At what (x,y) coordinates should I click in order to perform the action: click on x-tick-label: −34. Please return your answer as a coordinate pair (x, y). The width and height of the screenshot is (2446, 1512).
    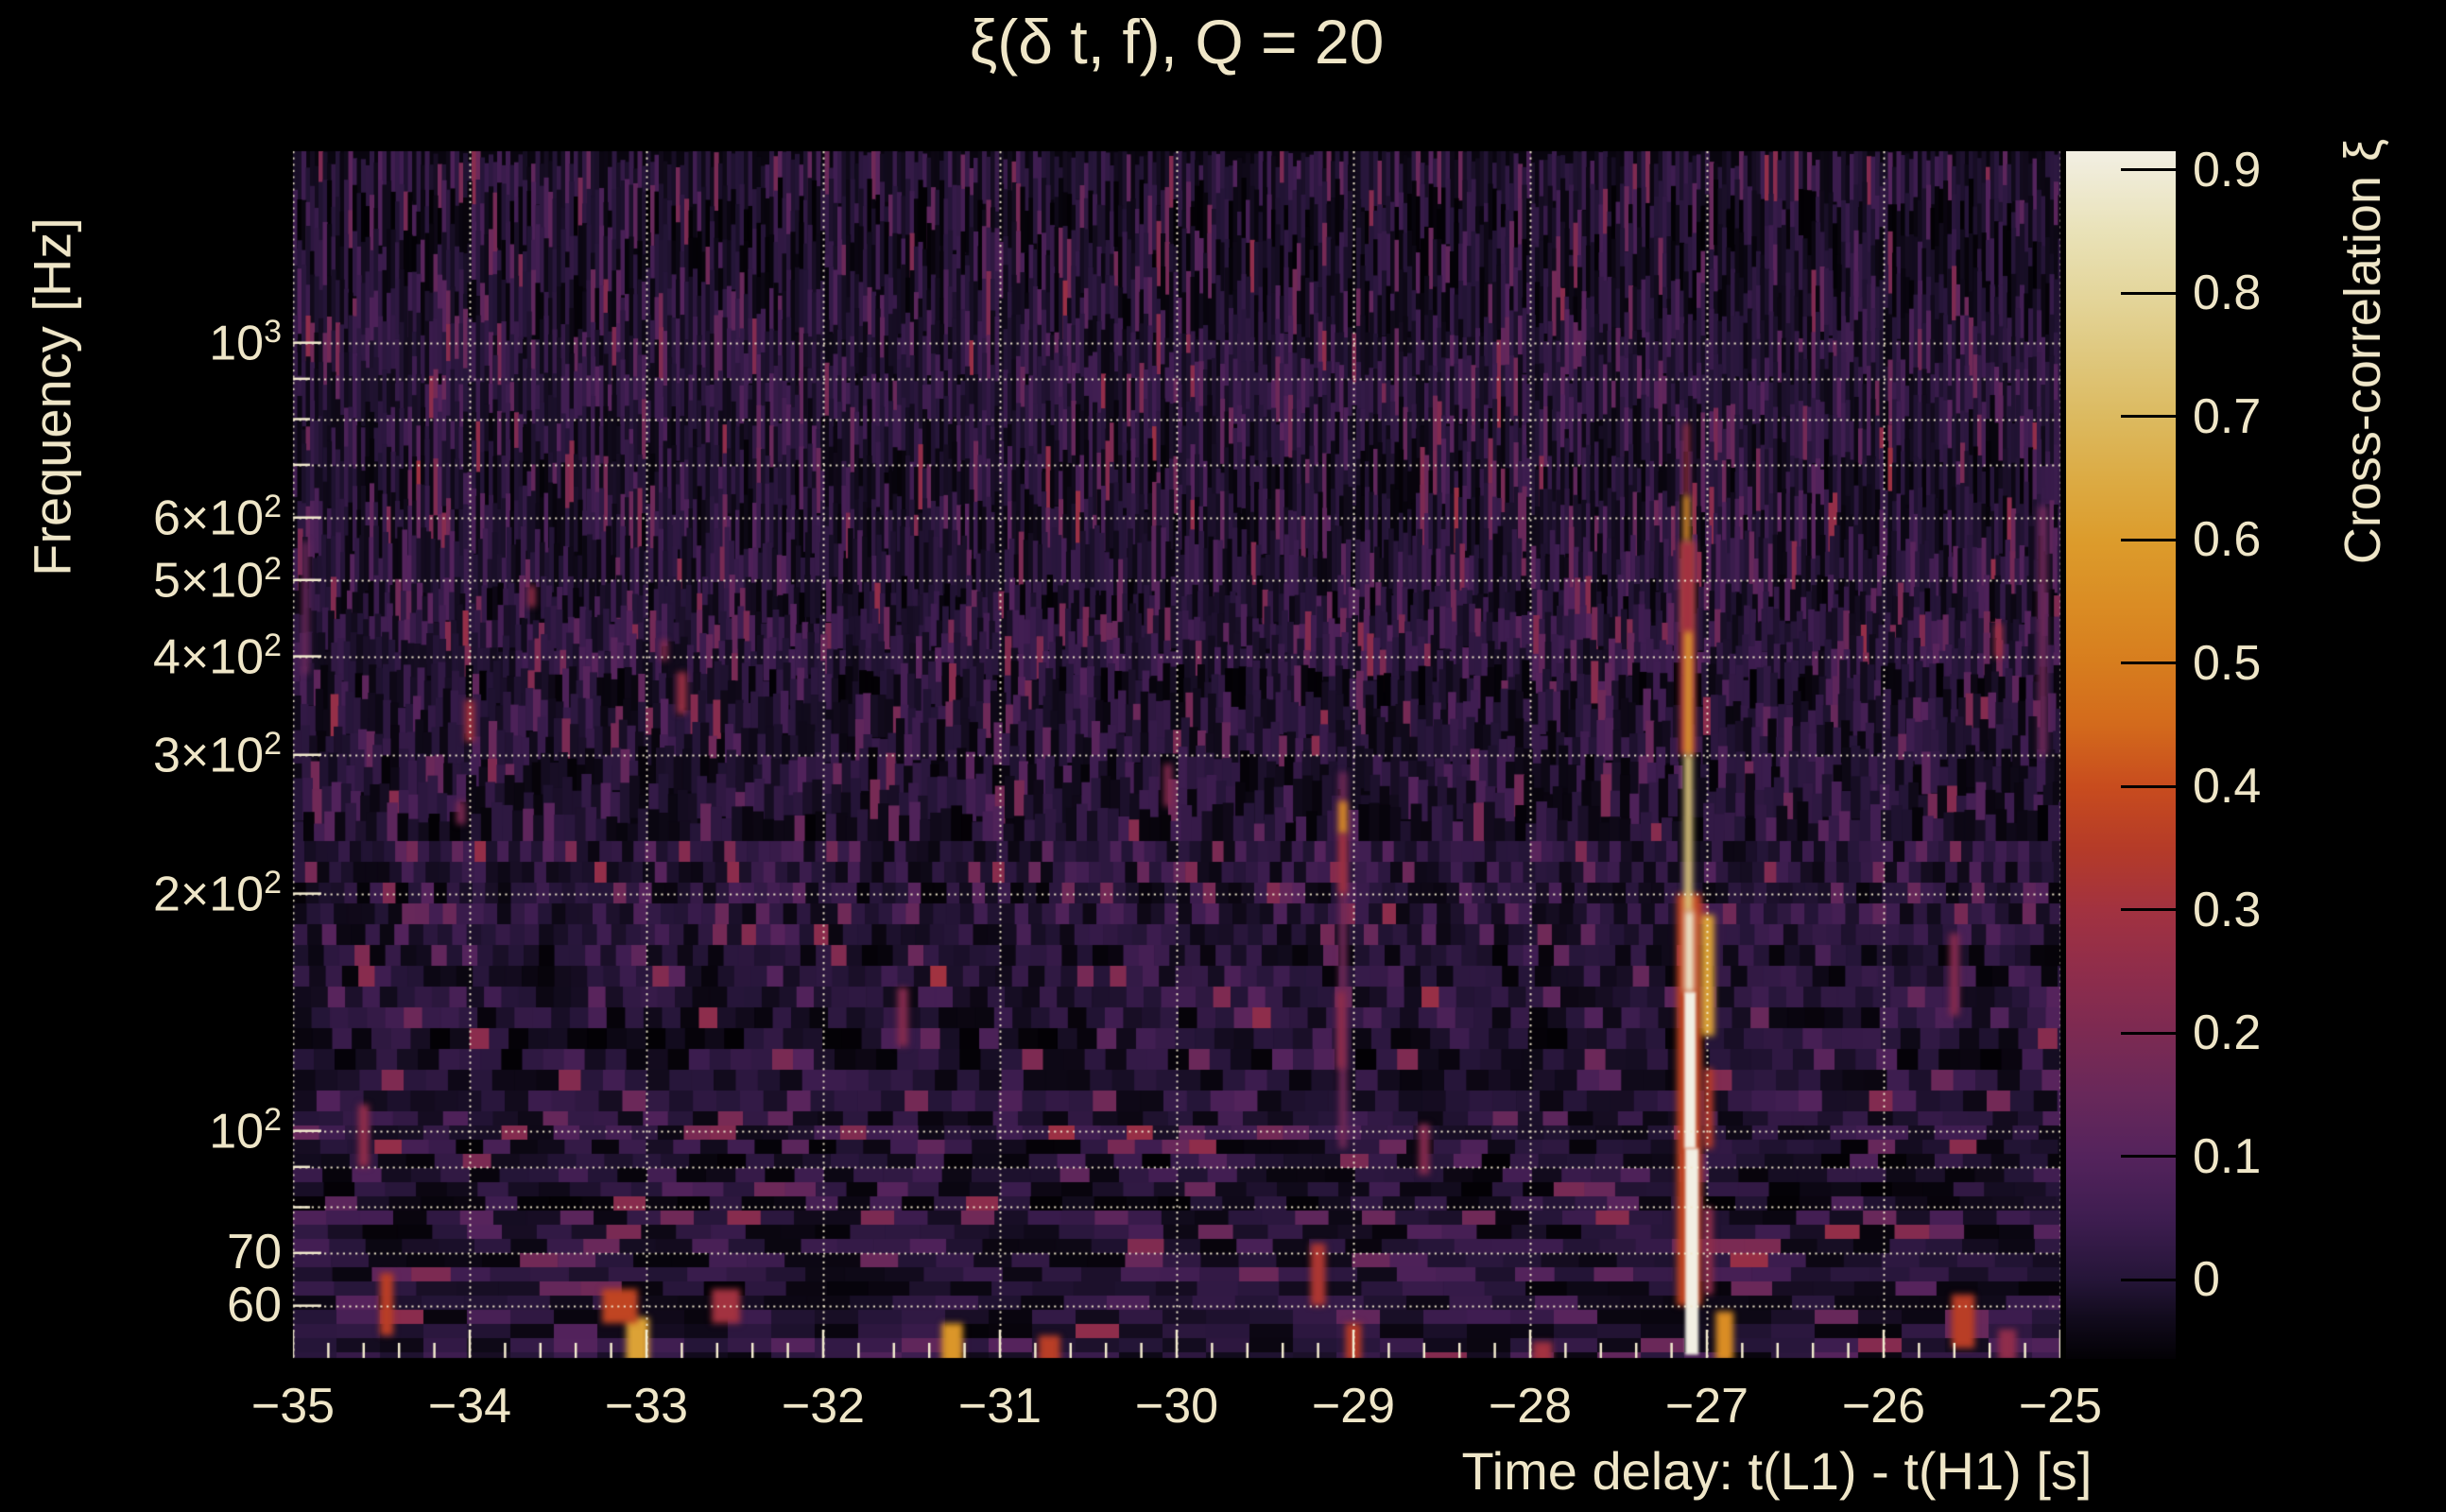
    Looking at the image, I should click on (469, 1406).